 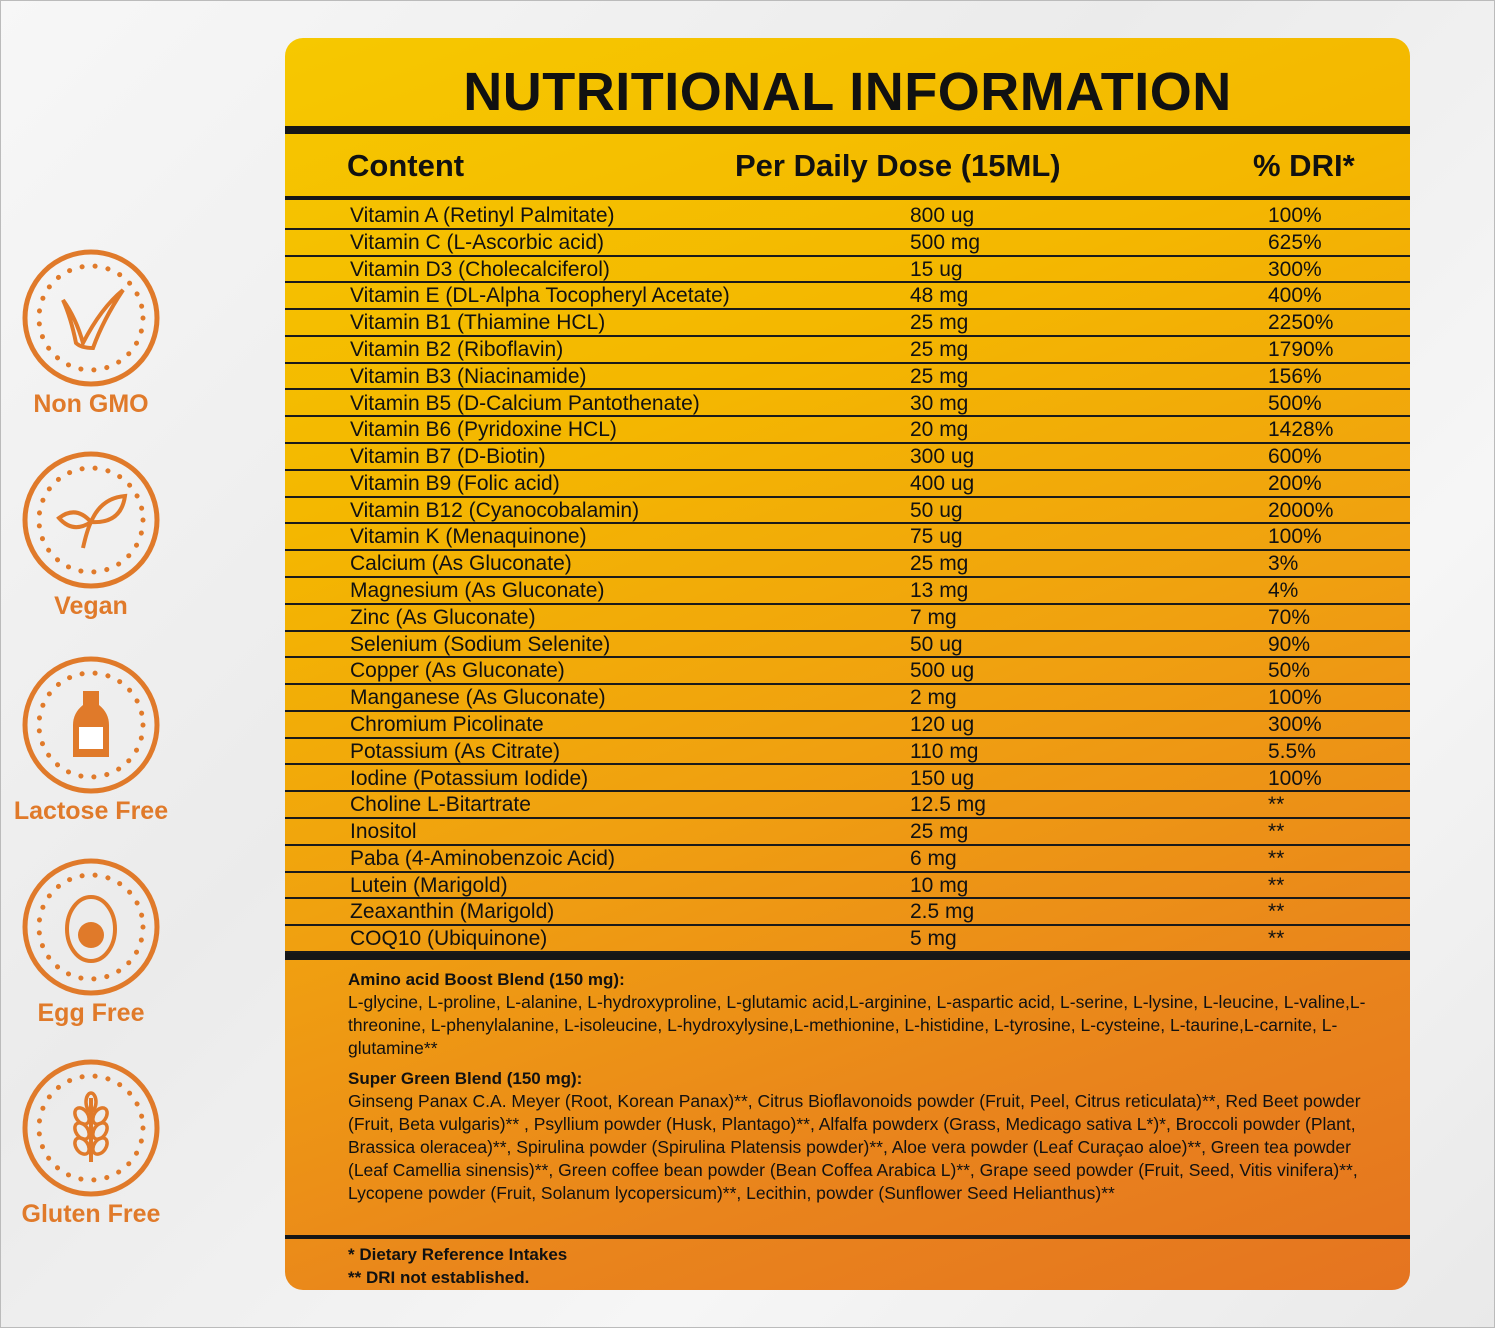 I want to click on badge: Non GMO, so click(x=91, y=333).